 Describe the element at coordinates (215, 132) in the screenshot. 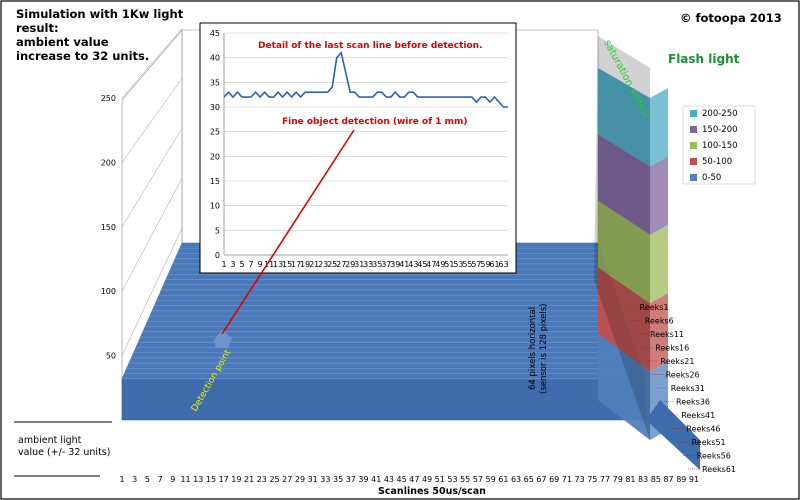

I see `inset-y-tick: 25` at that location.